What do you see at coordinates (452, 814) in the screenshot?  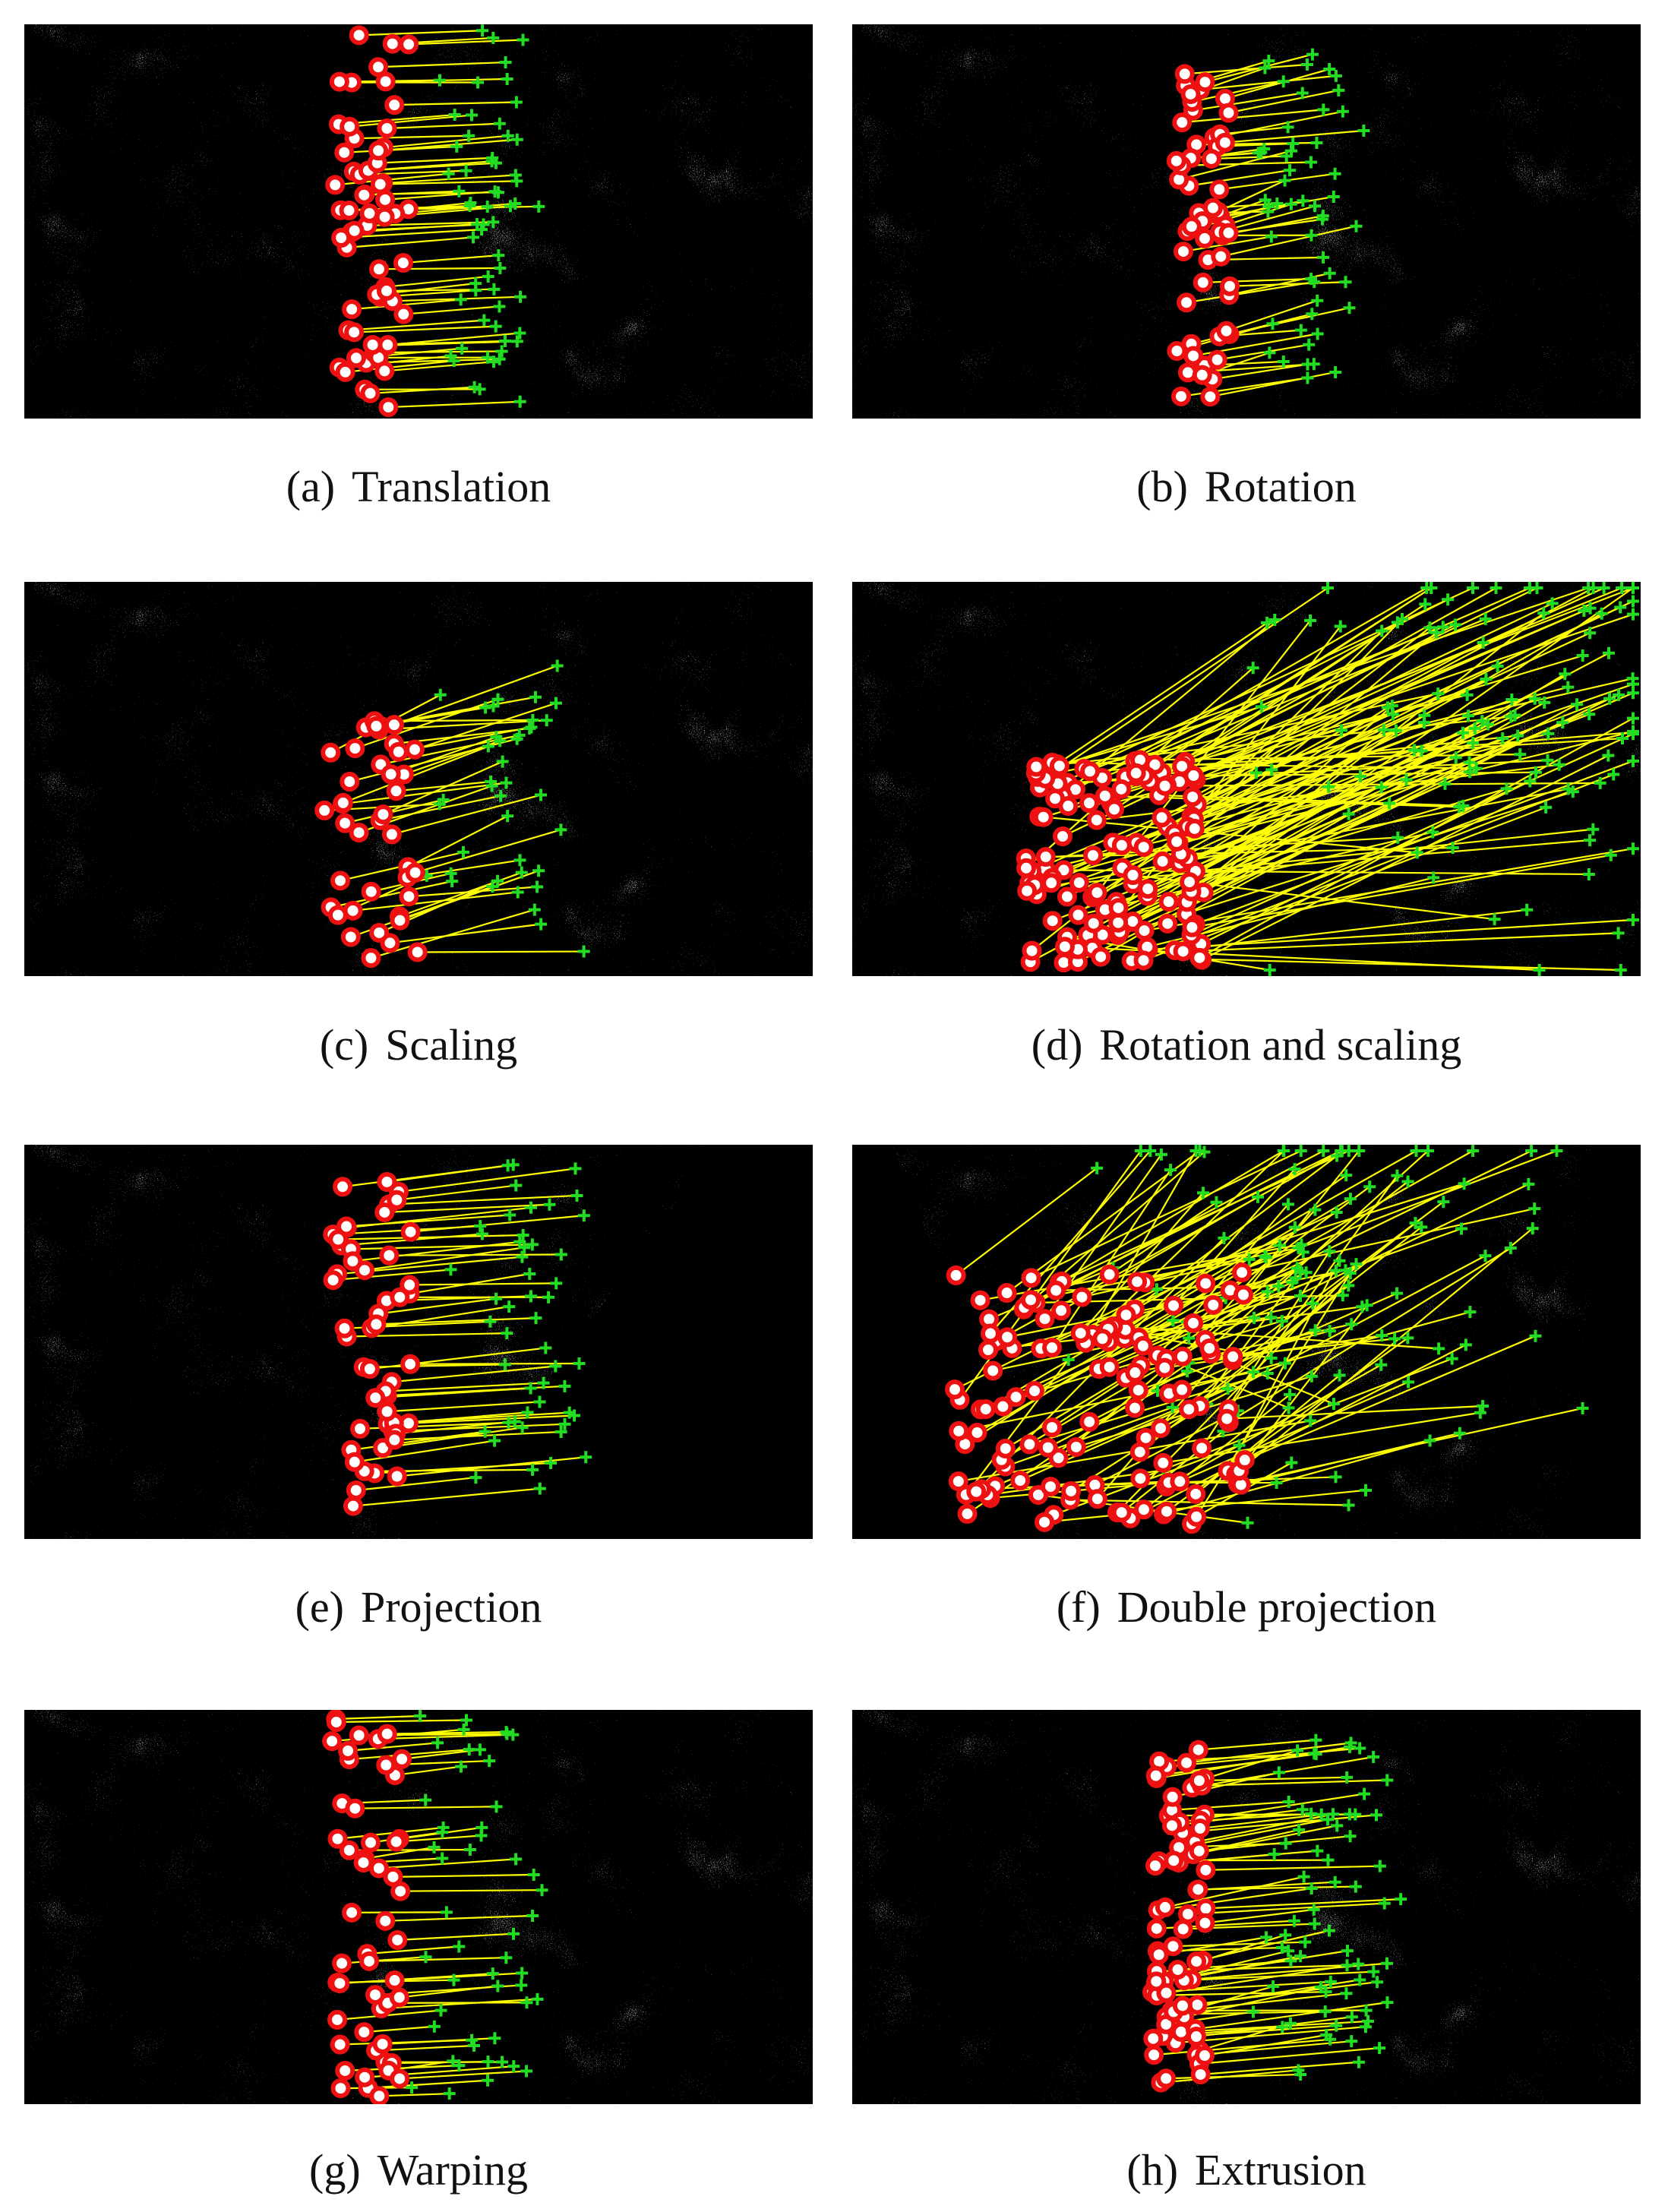 I see `matches` at bounding box center [452, 814].